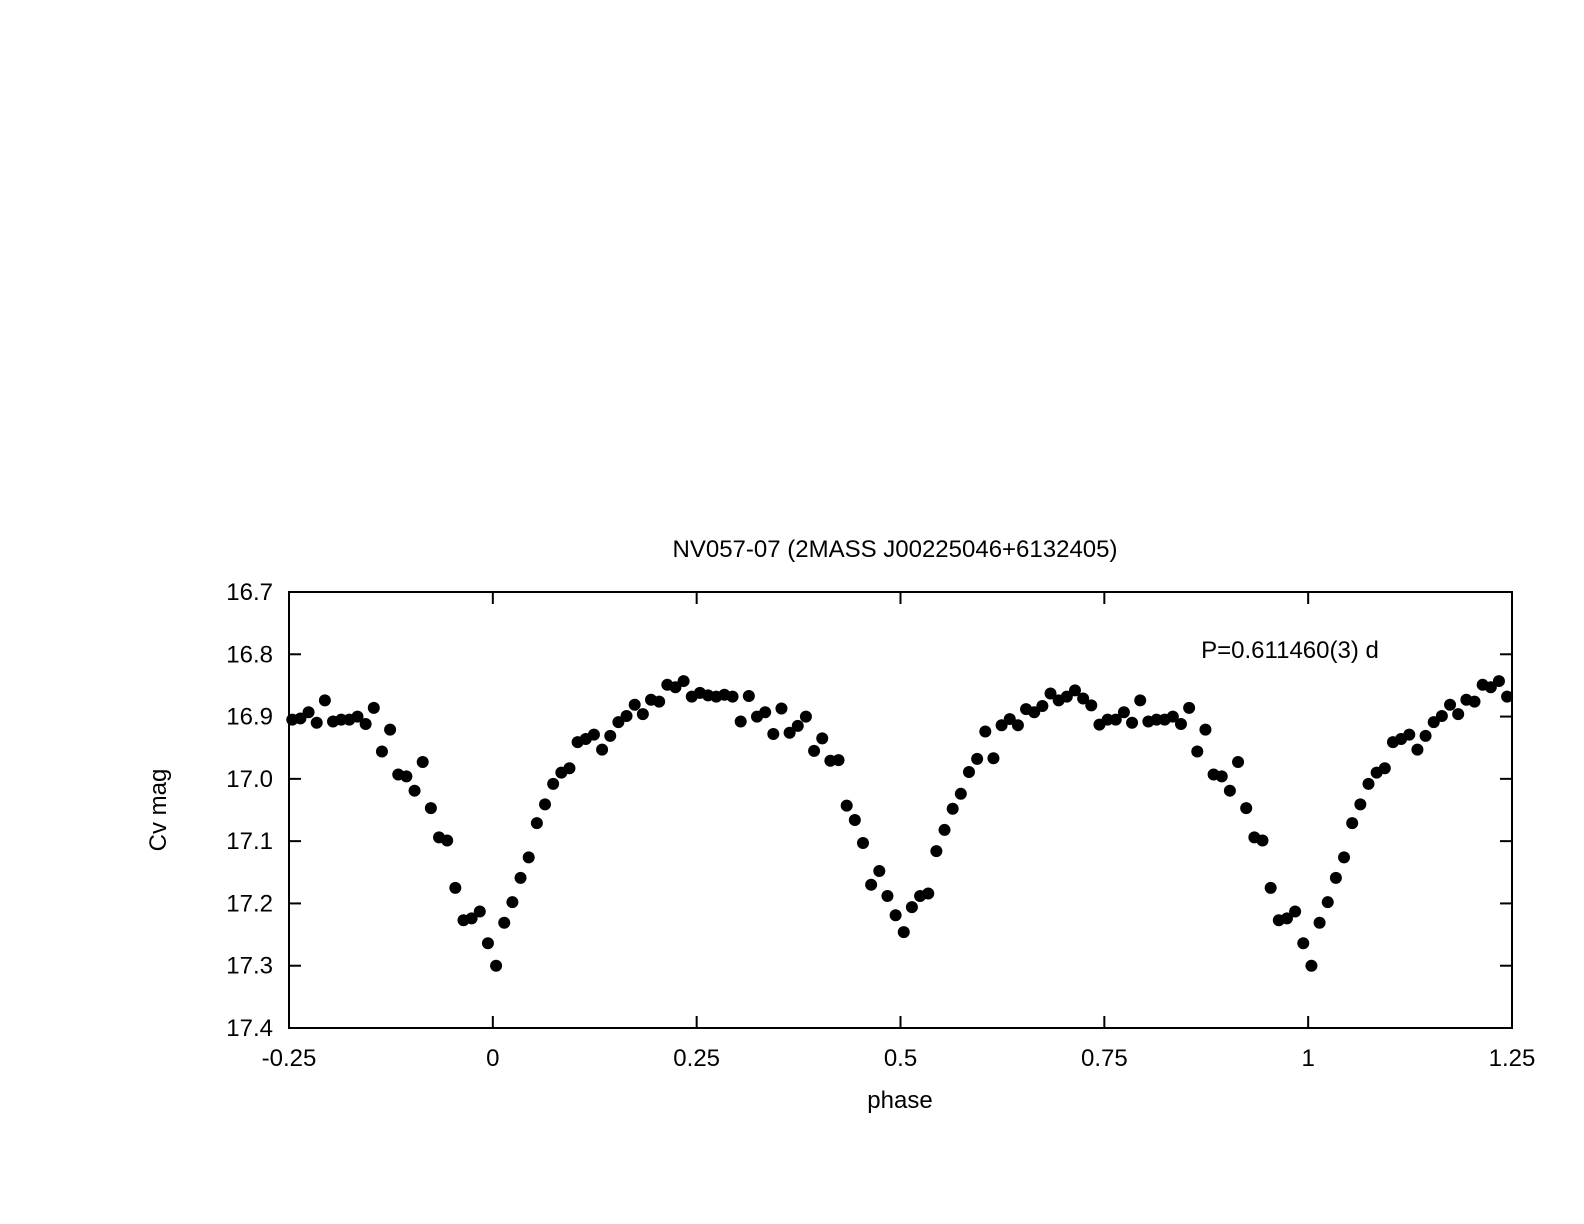 Image resolution: width=1584 pixels, height=1224 pixels. What do you see at coordinates (696, 1058) in the screenshot?
I see `x-tick-label: 0.25` at bounding box center [696, 1058].